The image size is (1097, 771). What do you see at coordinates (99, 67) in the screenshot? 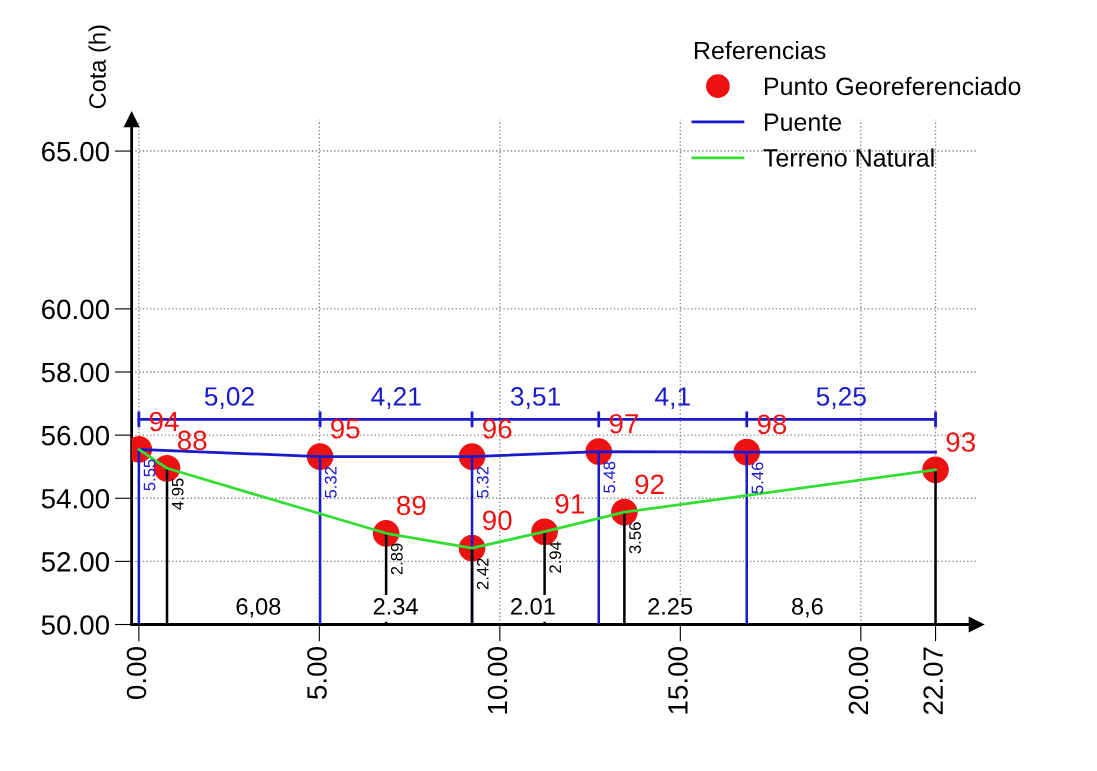
I see `y-axis-title: Cota (h)` at bounding box center [99, 67].